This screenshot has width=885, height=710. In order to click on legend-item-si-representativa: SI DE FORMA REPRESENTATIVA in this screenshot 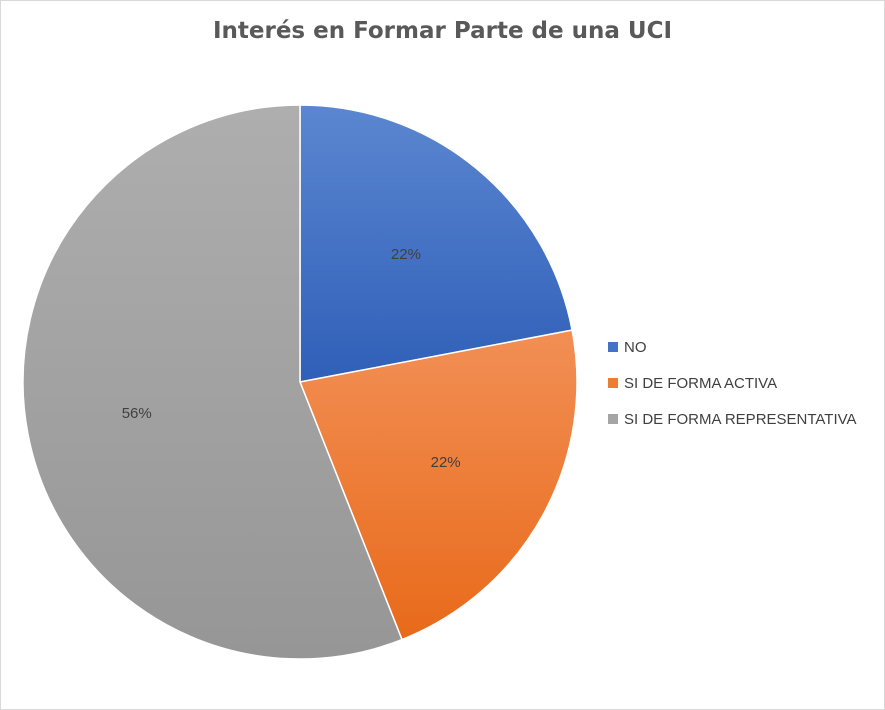, I will do `click(732, 419)`.